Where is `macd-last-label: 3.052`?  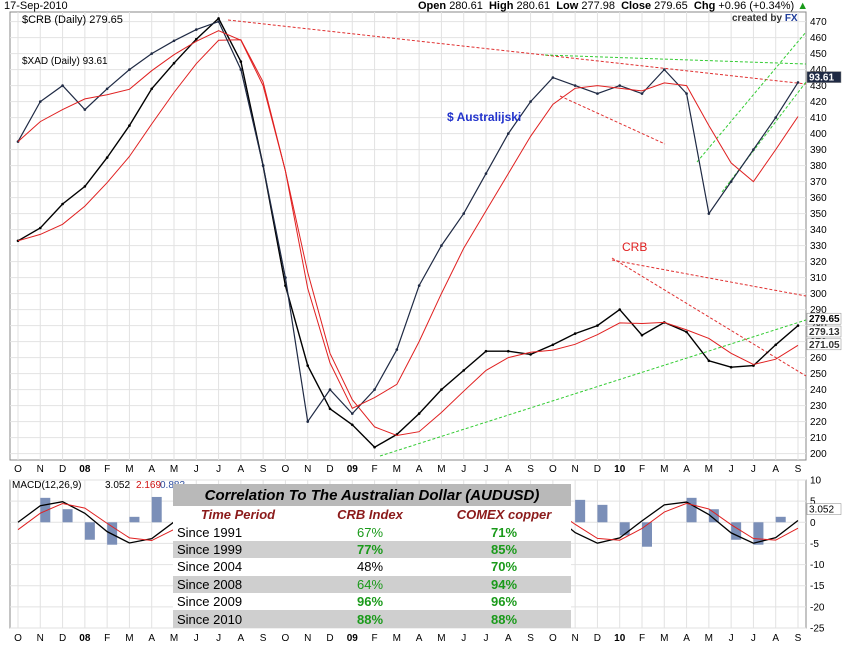
macd-last-label: 3.052 is located at coordinates (821, 510).